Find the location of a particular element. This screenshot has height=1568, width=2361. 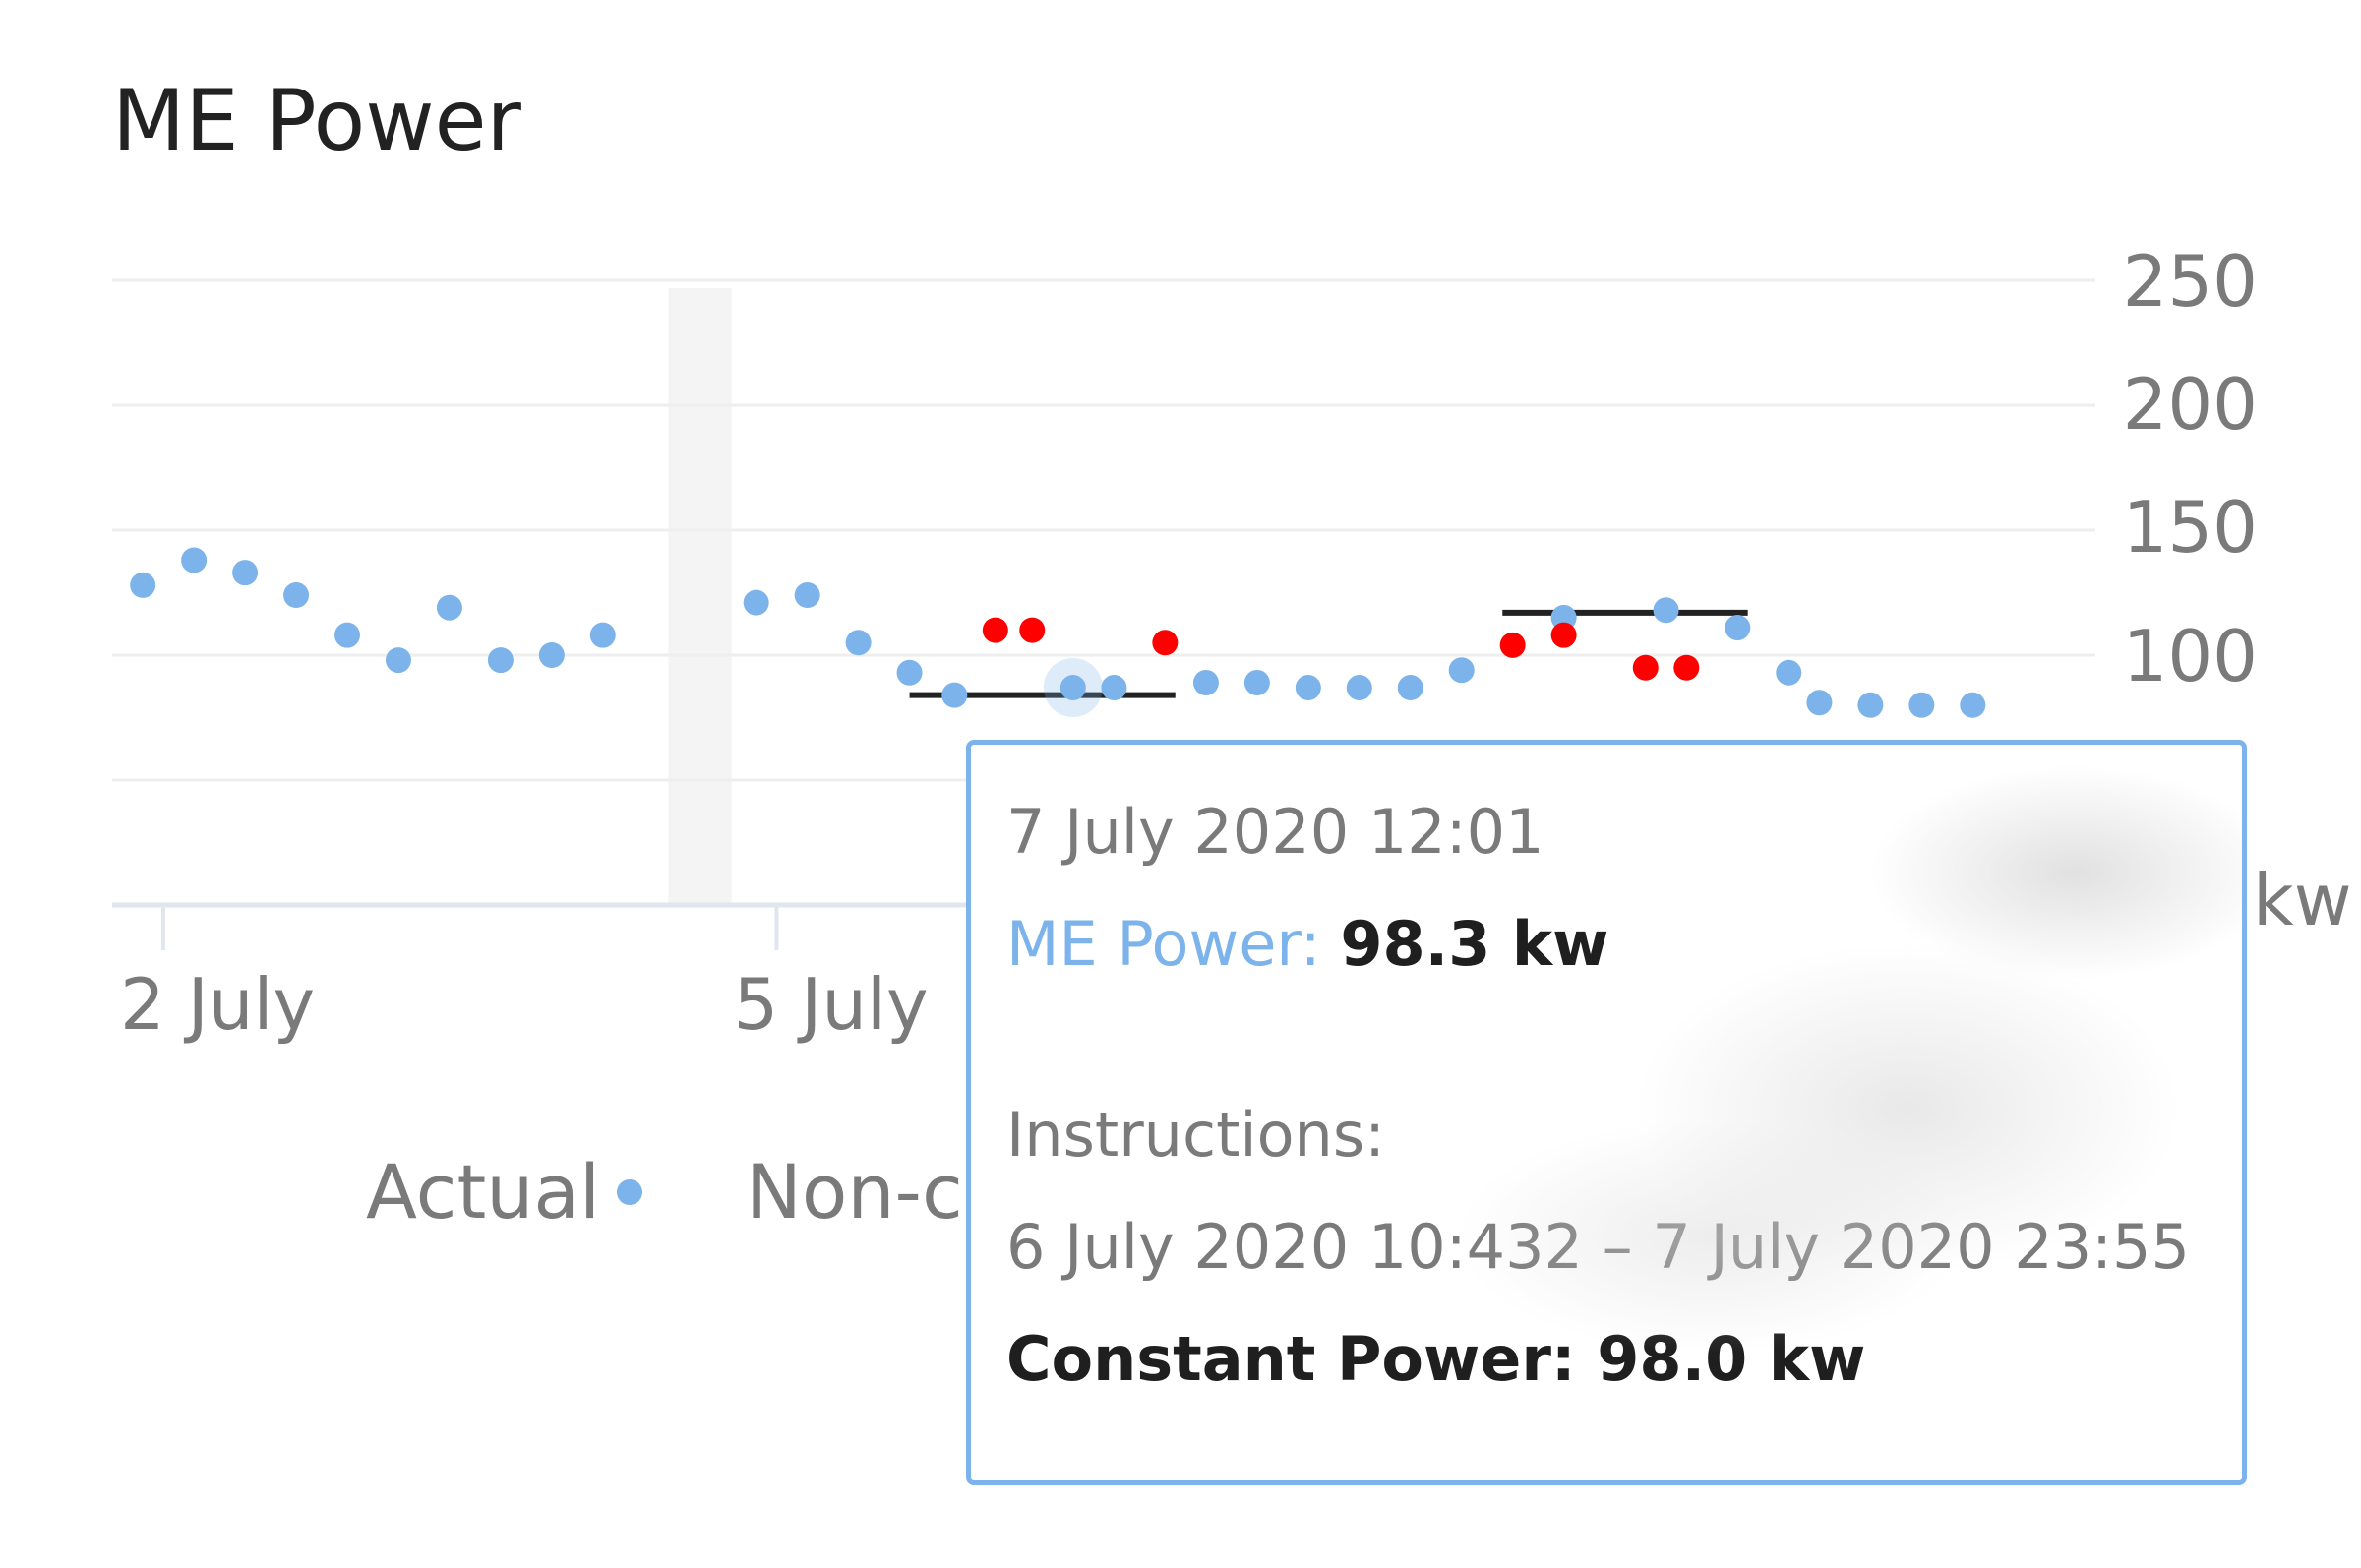

tooltip-series-label: ME Power: is located at coordinates (1163, 944).